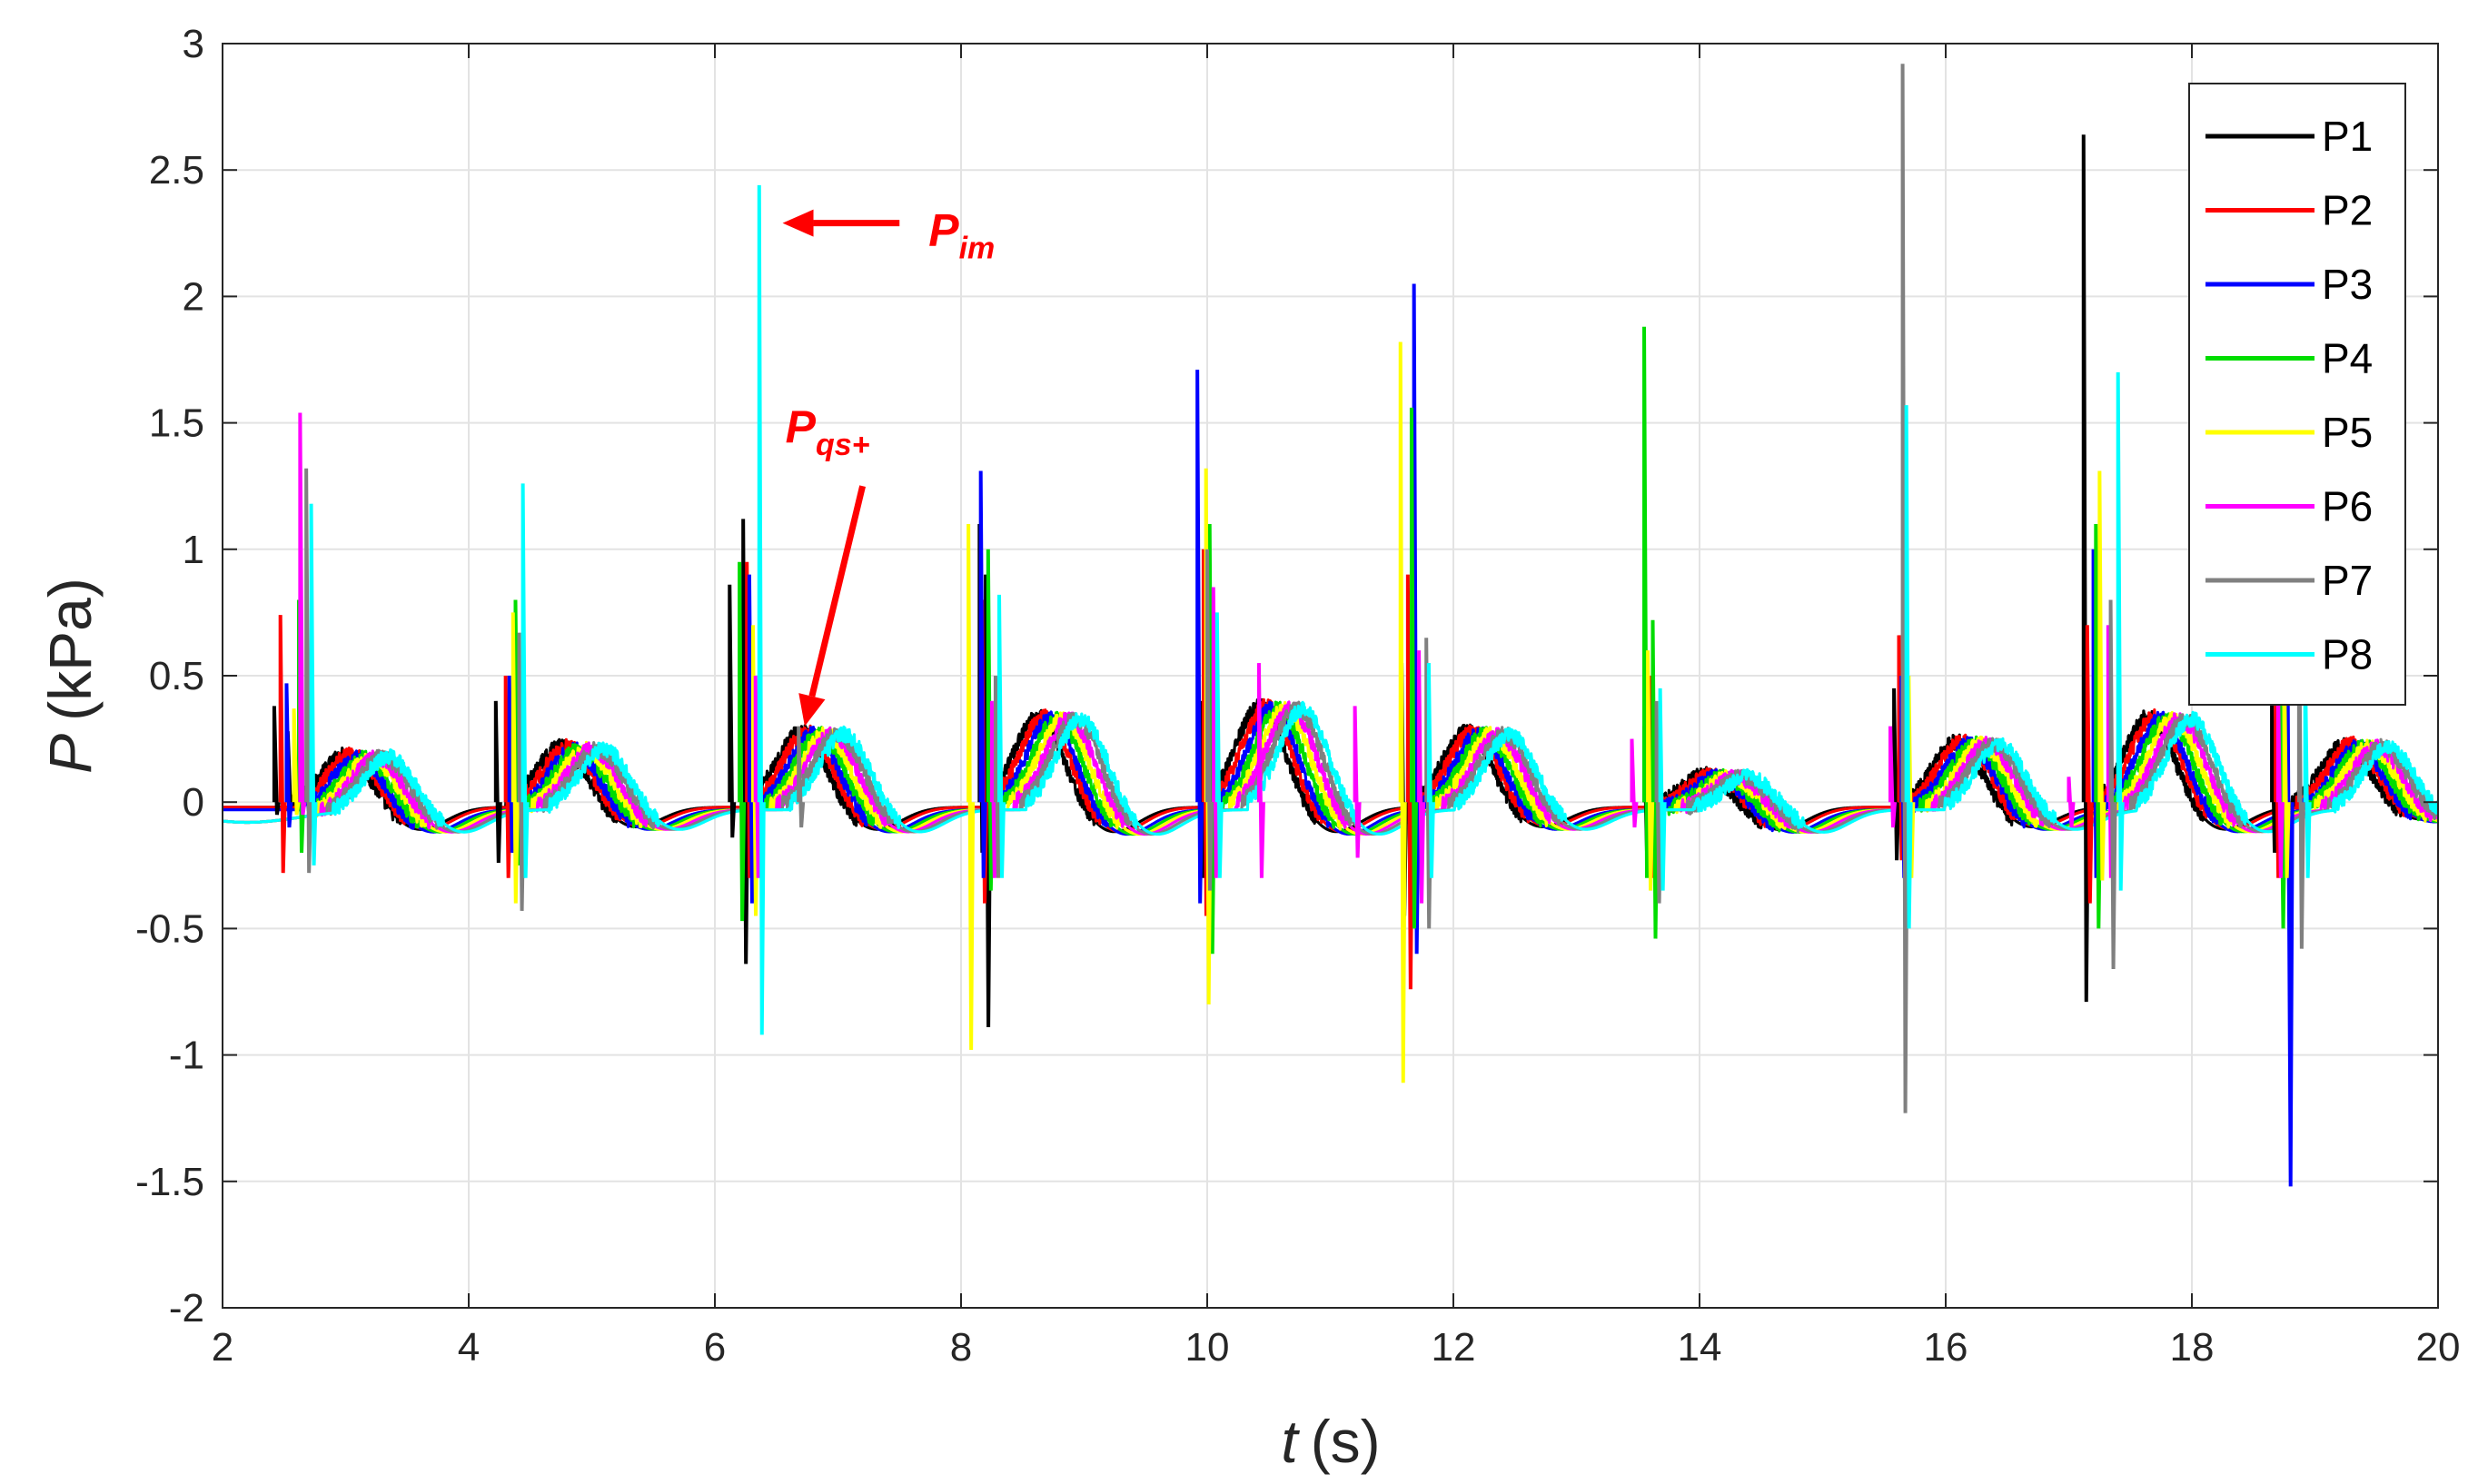 This screenshot has height=1484, width=2478. Describe the element at coordinates (2192, 1347) in the screenshot. I see `x-tick-label: 18` at that location.